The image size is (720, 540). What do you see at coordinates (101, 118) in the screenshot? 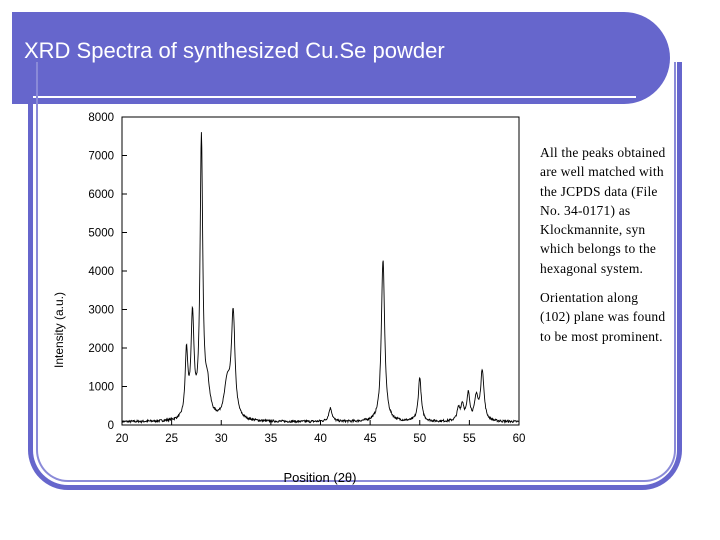
I see `y-tick-label: 8000` at bounding box center [101, 118].